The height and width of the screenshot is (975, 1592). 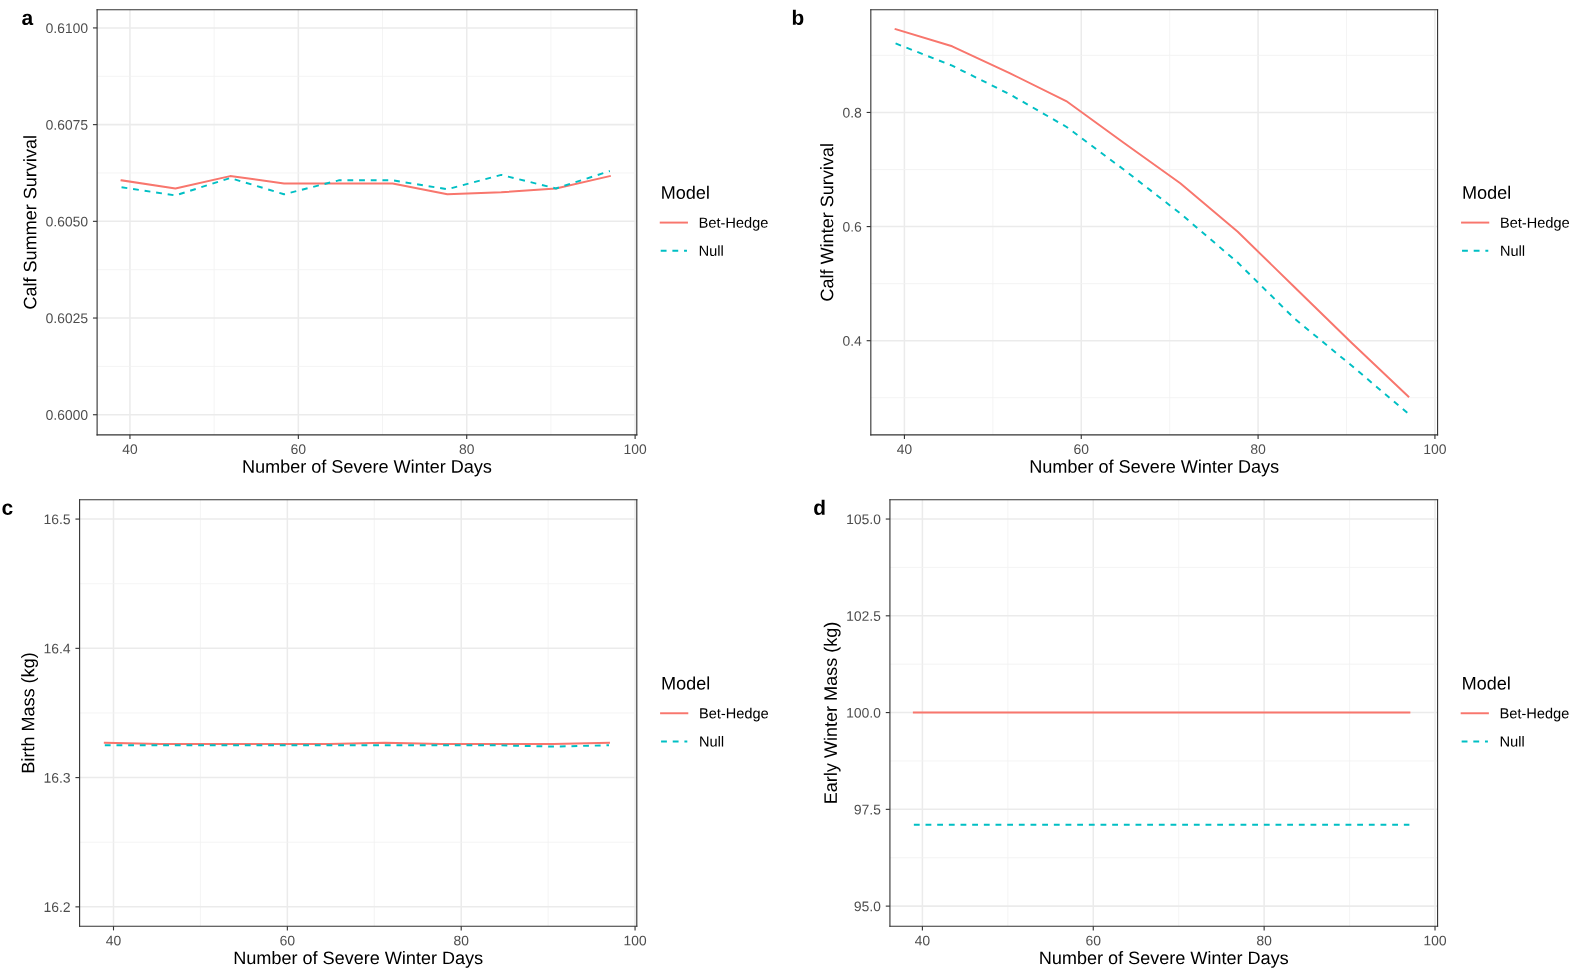 What do you see at coordinates (57, 519) in the screenshot?
I see `y-tick-label: 16.5` at bounding box center [57, 519].